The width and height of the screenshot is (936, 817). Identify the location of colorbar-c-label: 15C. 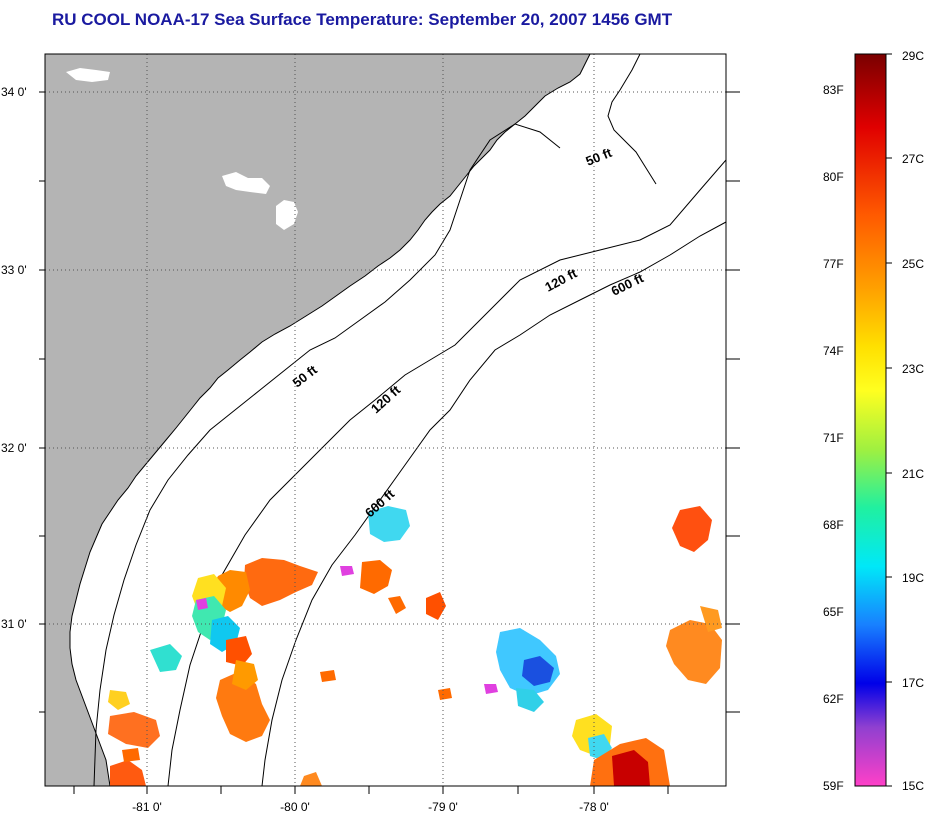
(913, 786).